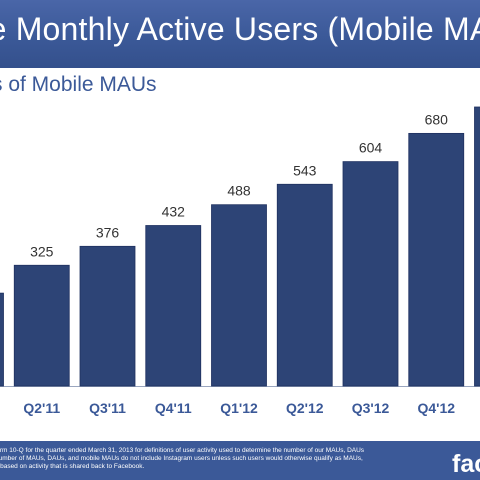 This screenshot has height=480, width=480. I want to click on x-tick-label: Q4'11, so click(173, 408).